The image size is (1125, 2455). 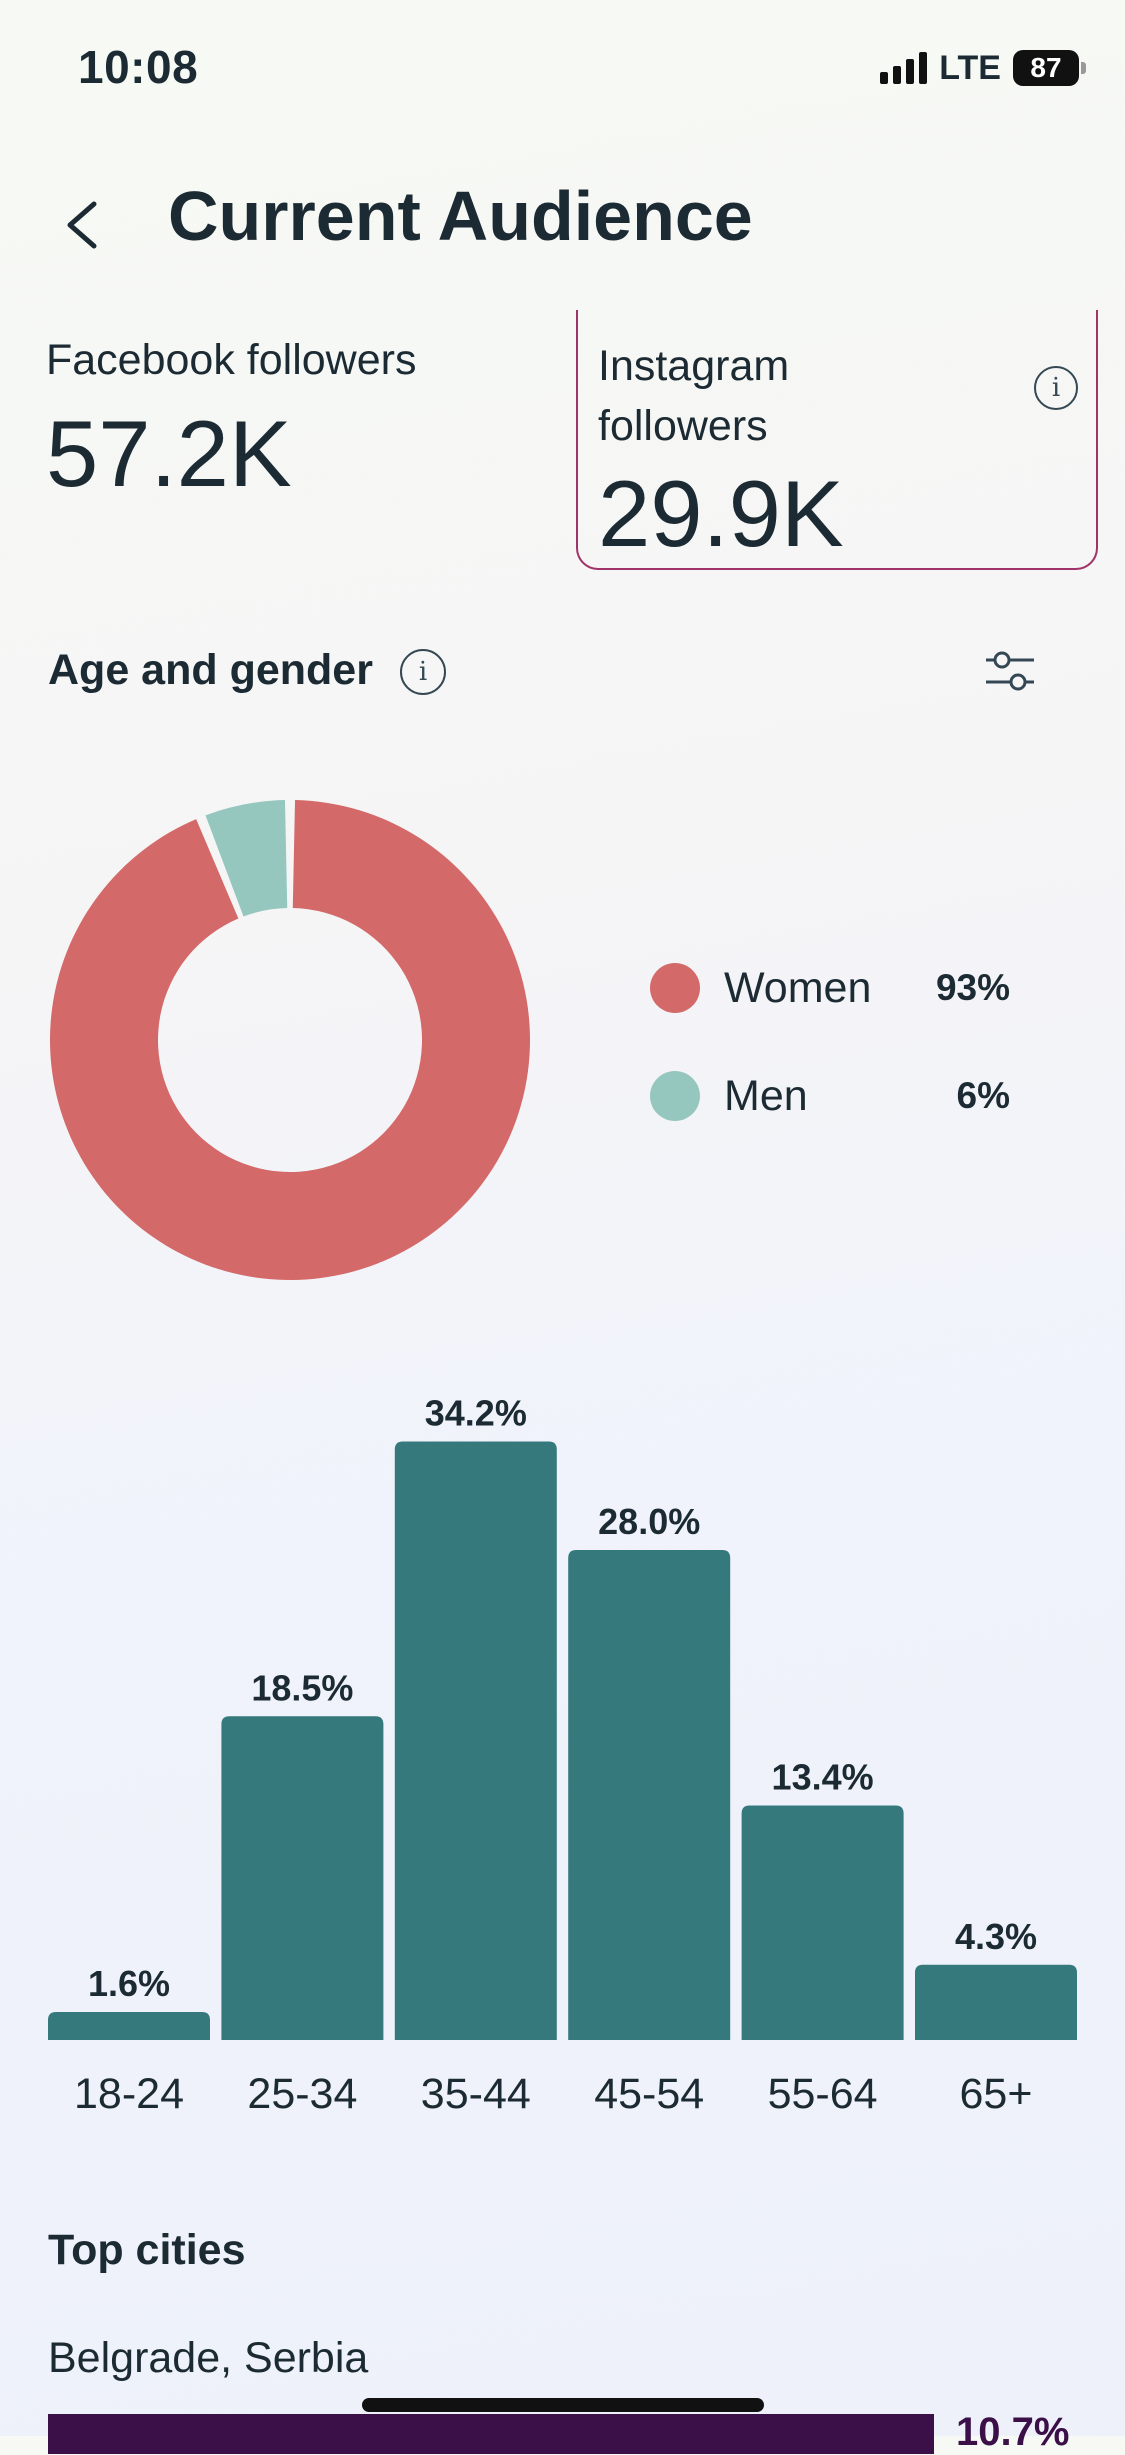 What do you see at coordinates (129, 2094) in the screenshot?
I see `x-tick-label: 18-24` at bounding box center [129, 2094].